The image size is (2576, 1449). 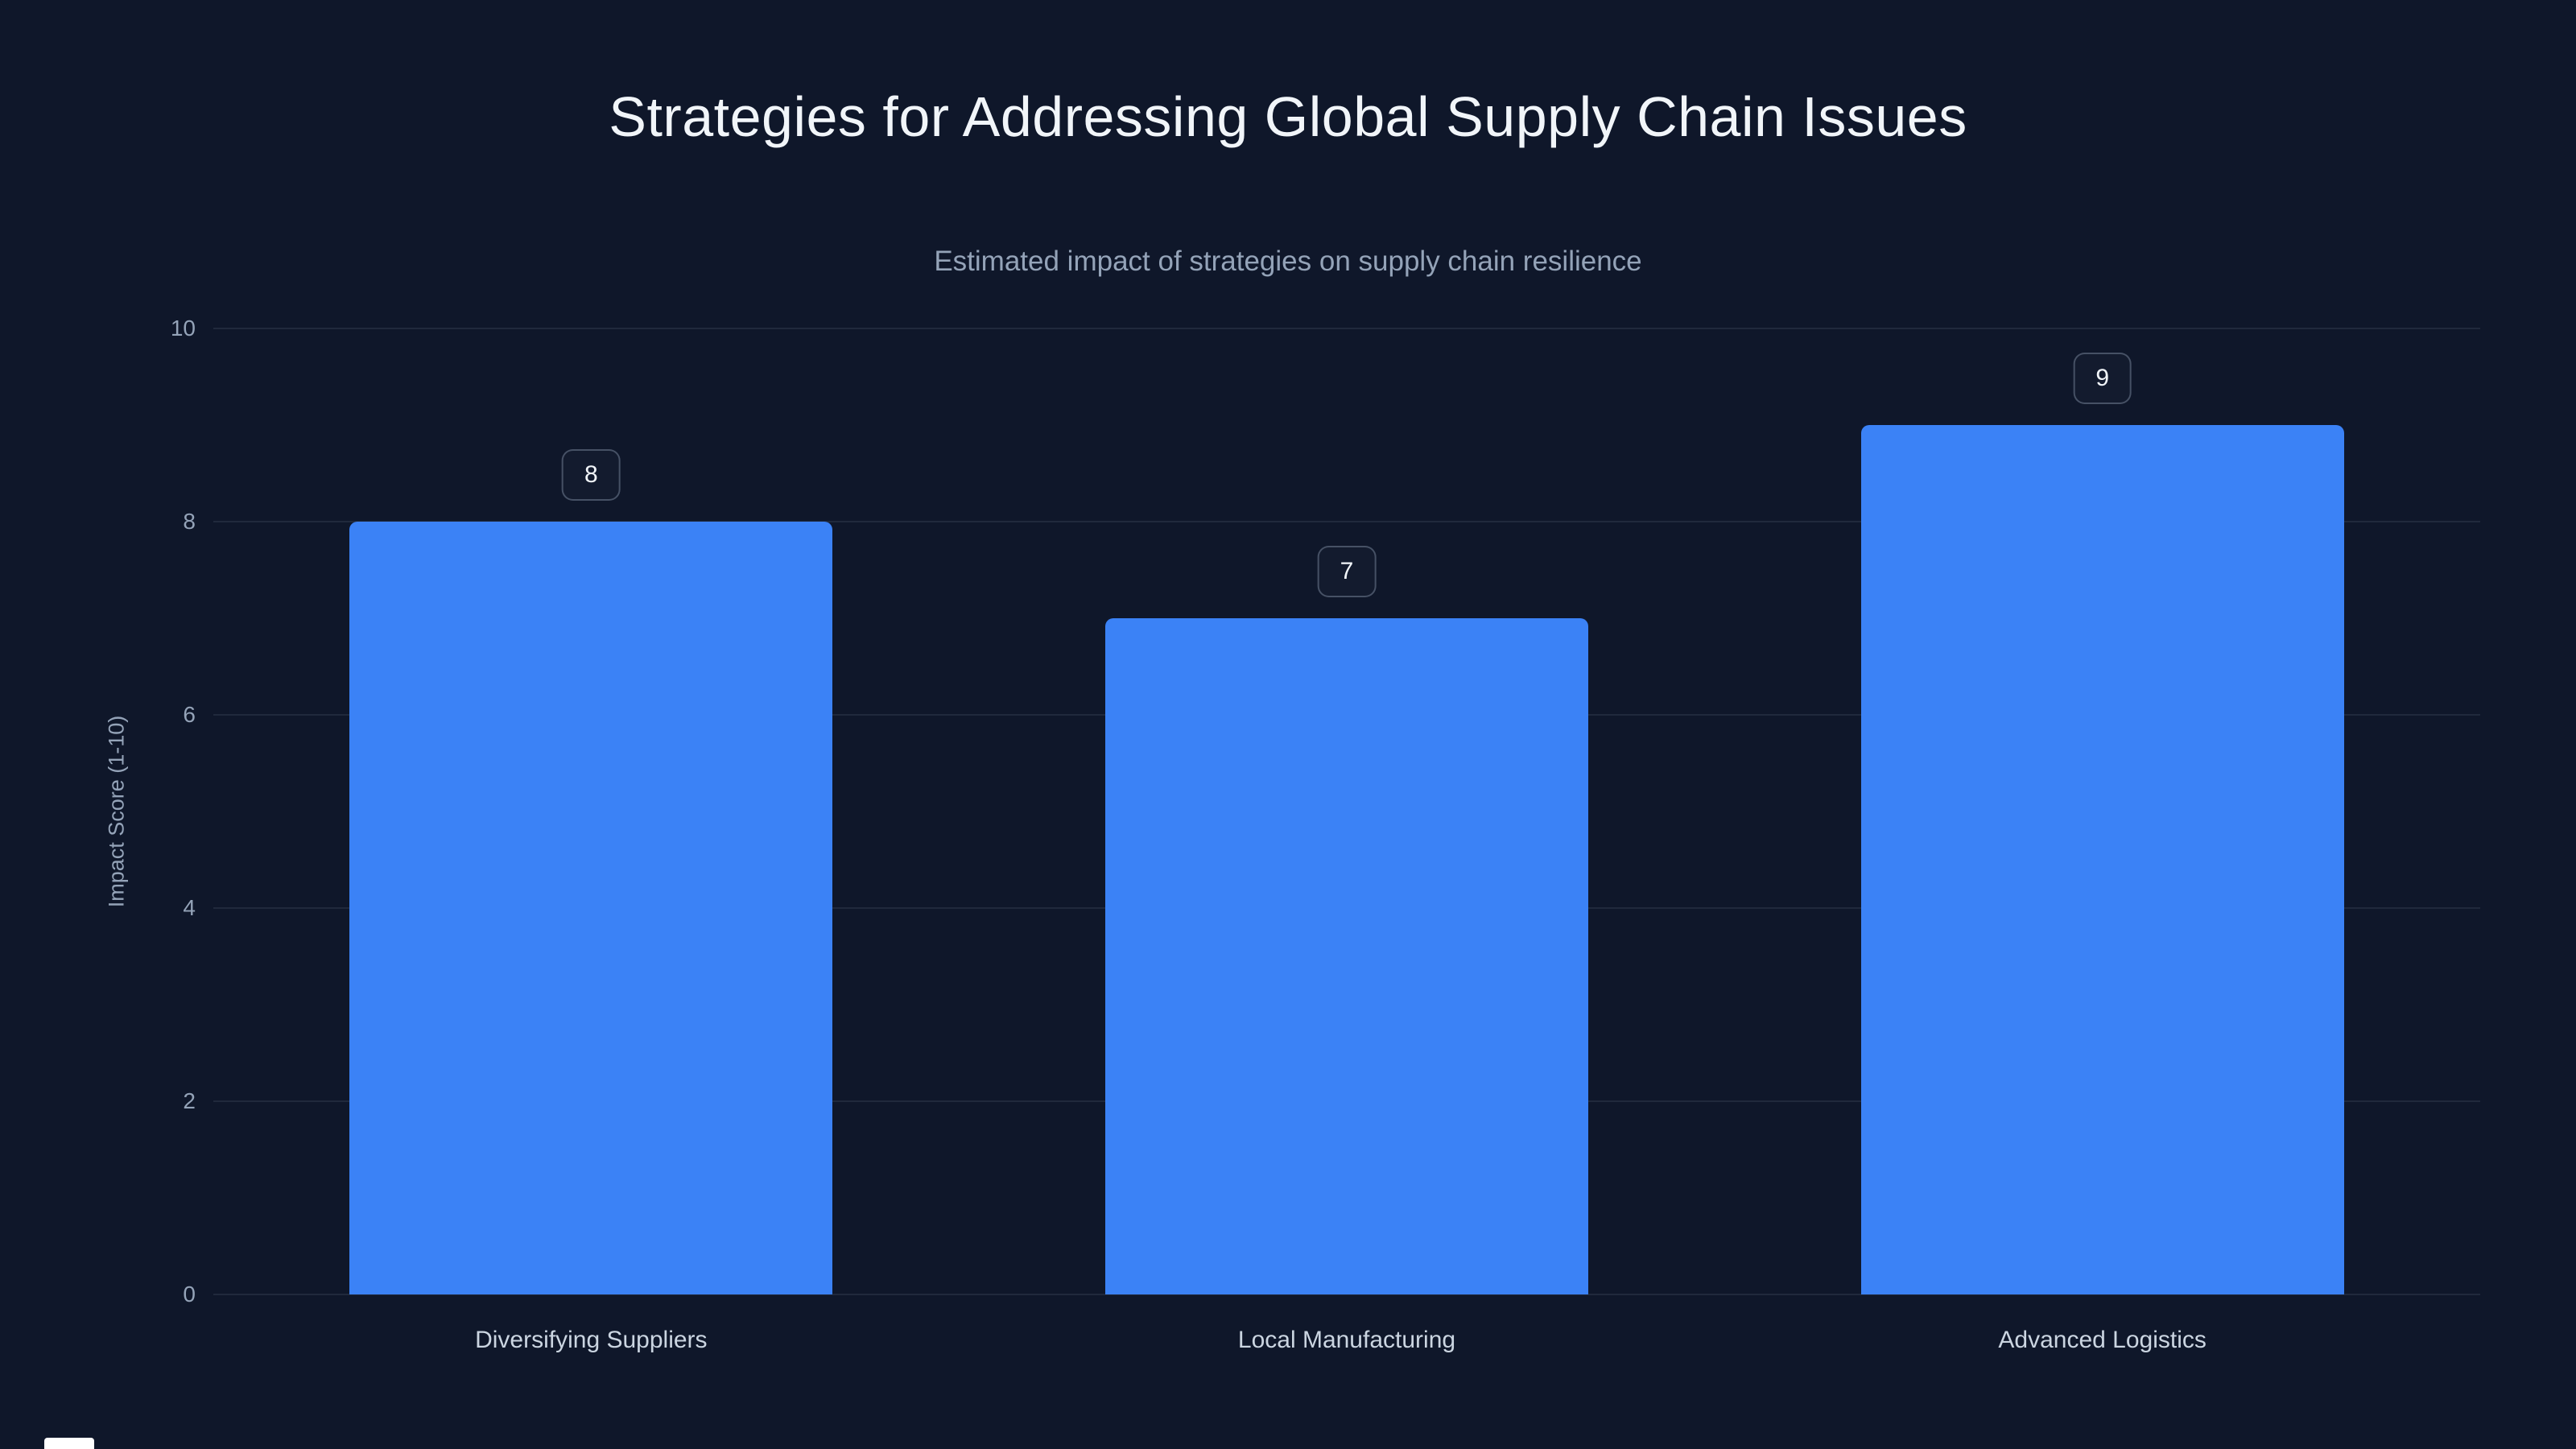 I want to click on value-badge: 7, so click(x=1347, y=571).